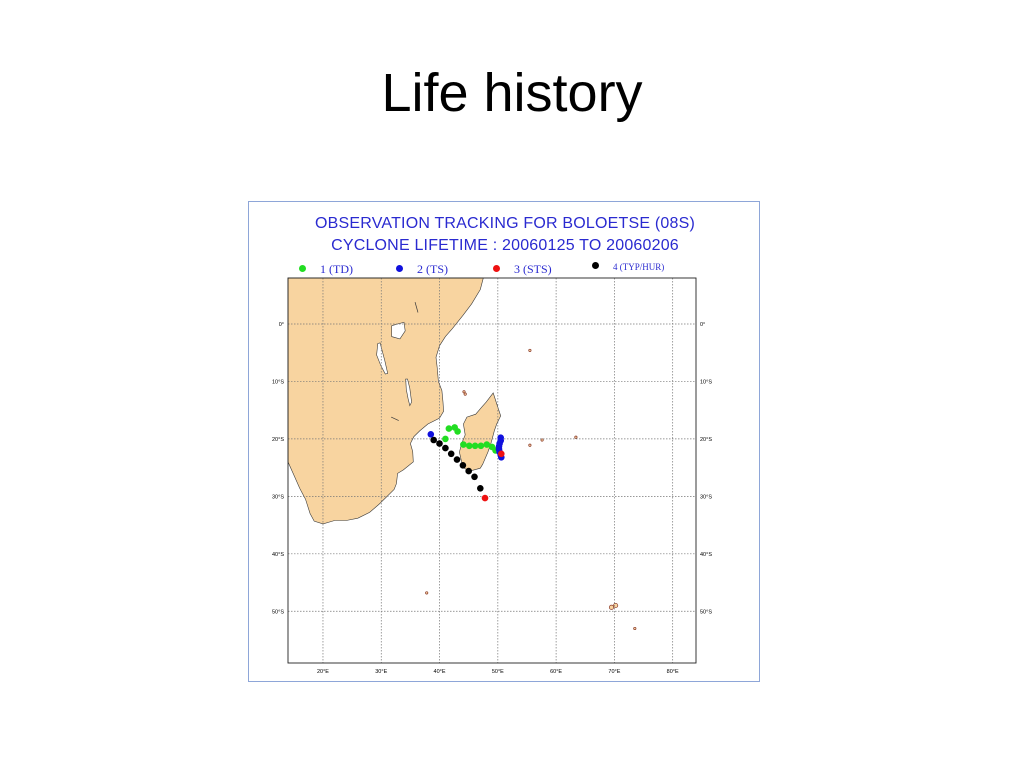  What do you see at coordinates (706, 440) in the screenshot?
I see `y-tick-label-right: 20°S` at bounding box center [706, 440].